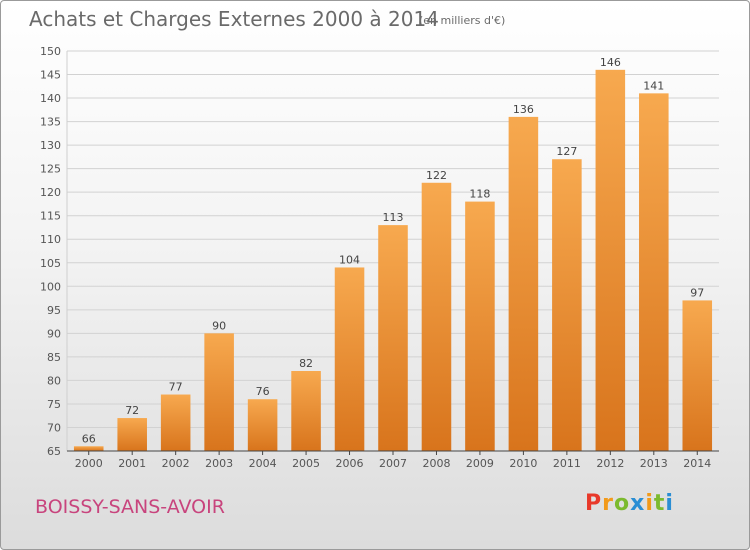  Describe the element at coordinates (263, 463) in the screenshot. I see `x-tick-label: 2004` at that location.